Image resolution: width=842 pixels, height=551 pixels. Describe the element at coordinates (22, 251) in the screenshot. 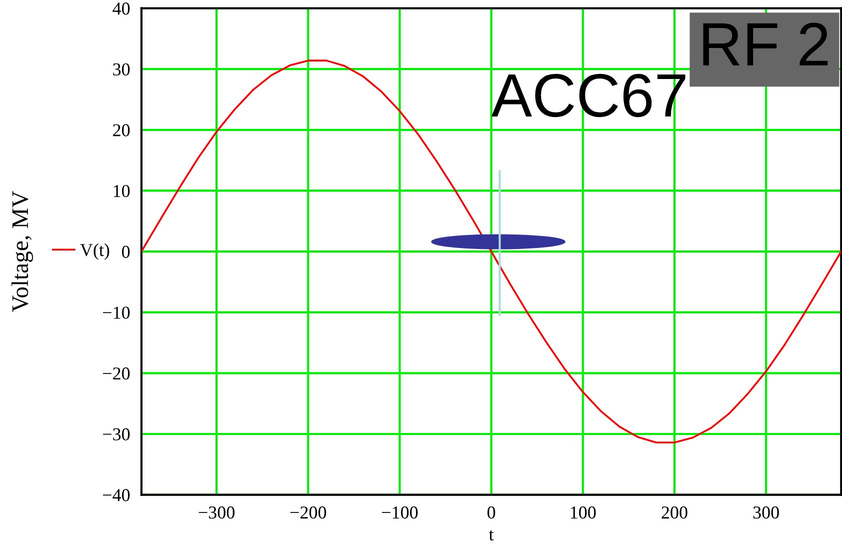

I see `y-axis-title: Voltage, MV` at that location.